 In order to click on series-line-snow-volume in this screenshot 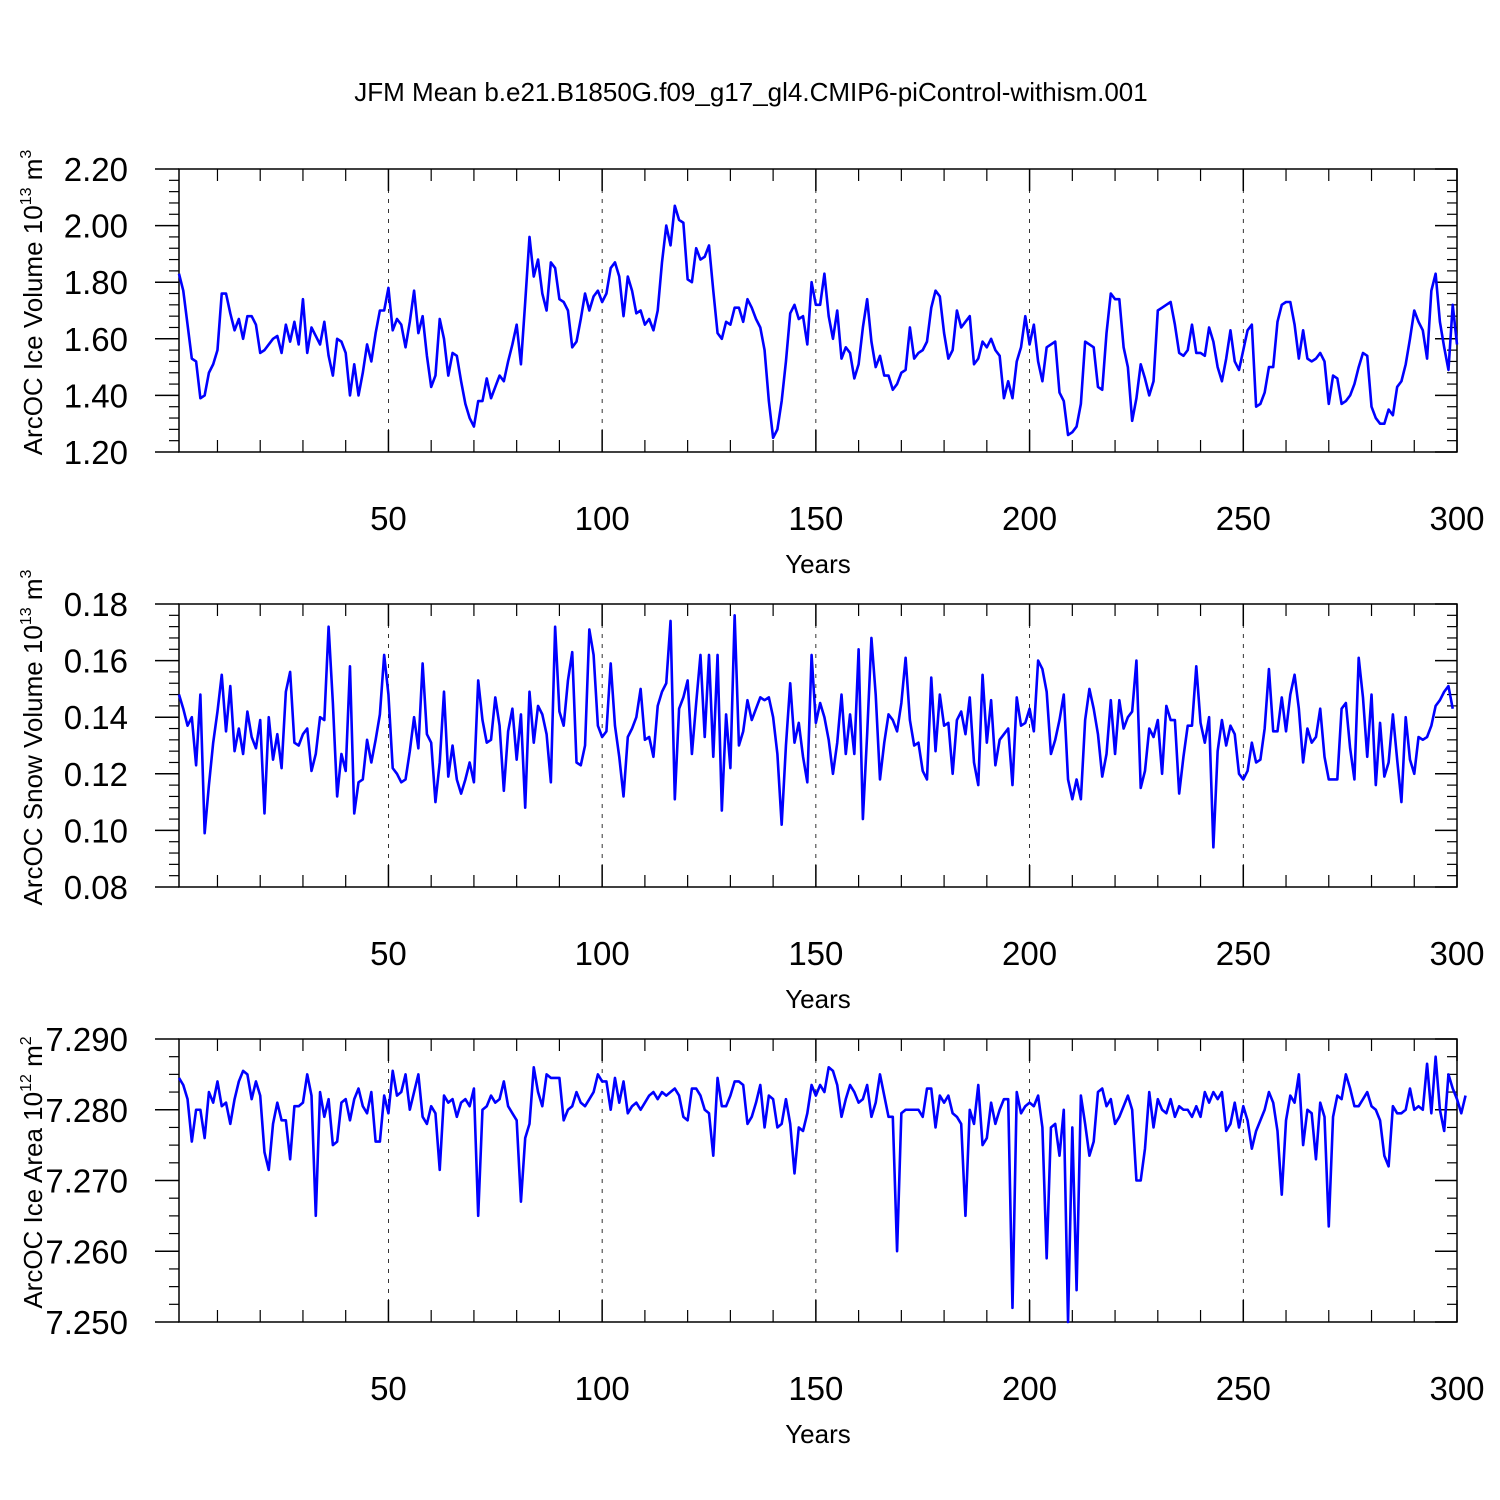, I will do `click(816, 731)`.